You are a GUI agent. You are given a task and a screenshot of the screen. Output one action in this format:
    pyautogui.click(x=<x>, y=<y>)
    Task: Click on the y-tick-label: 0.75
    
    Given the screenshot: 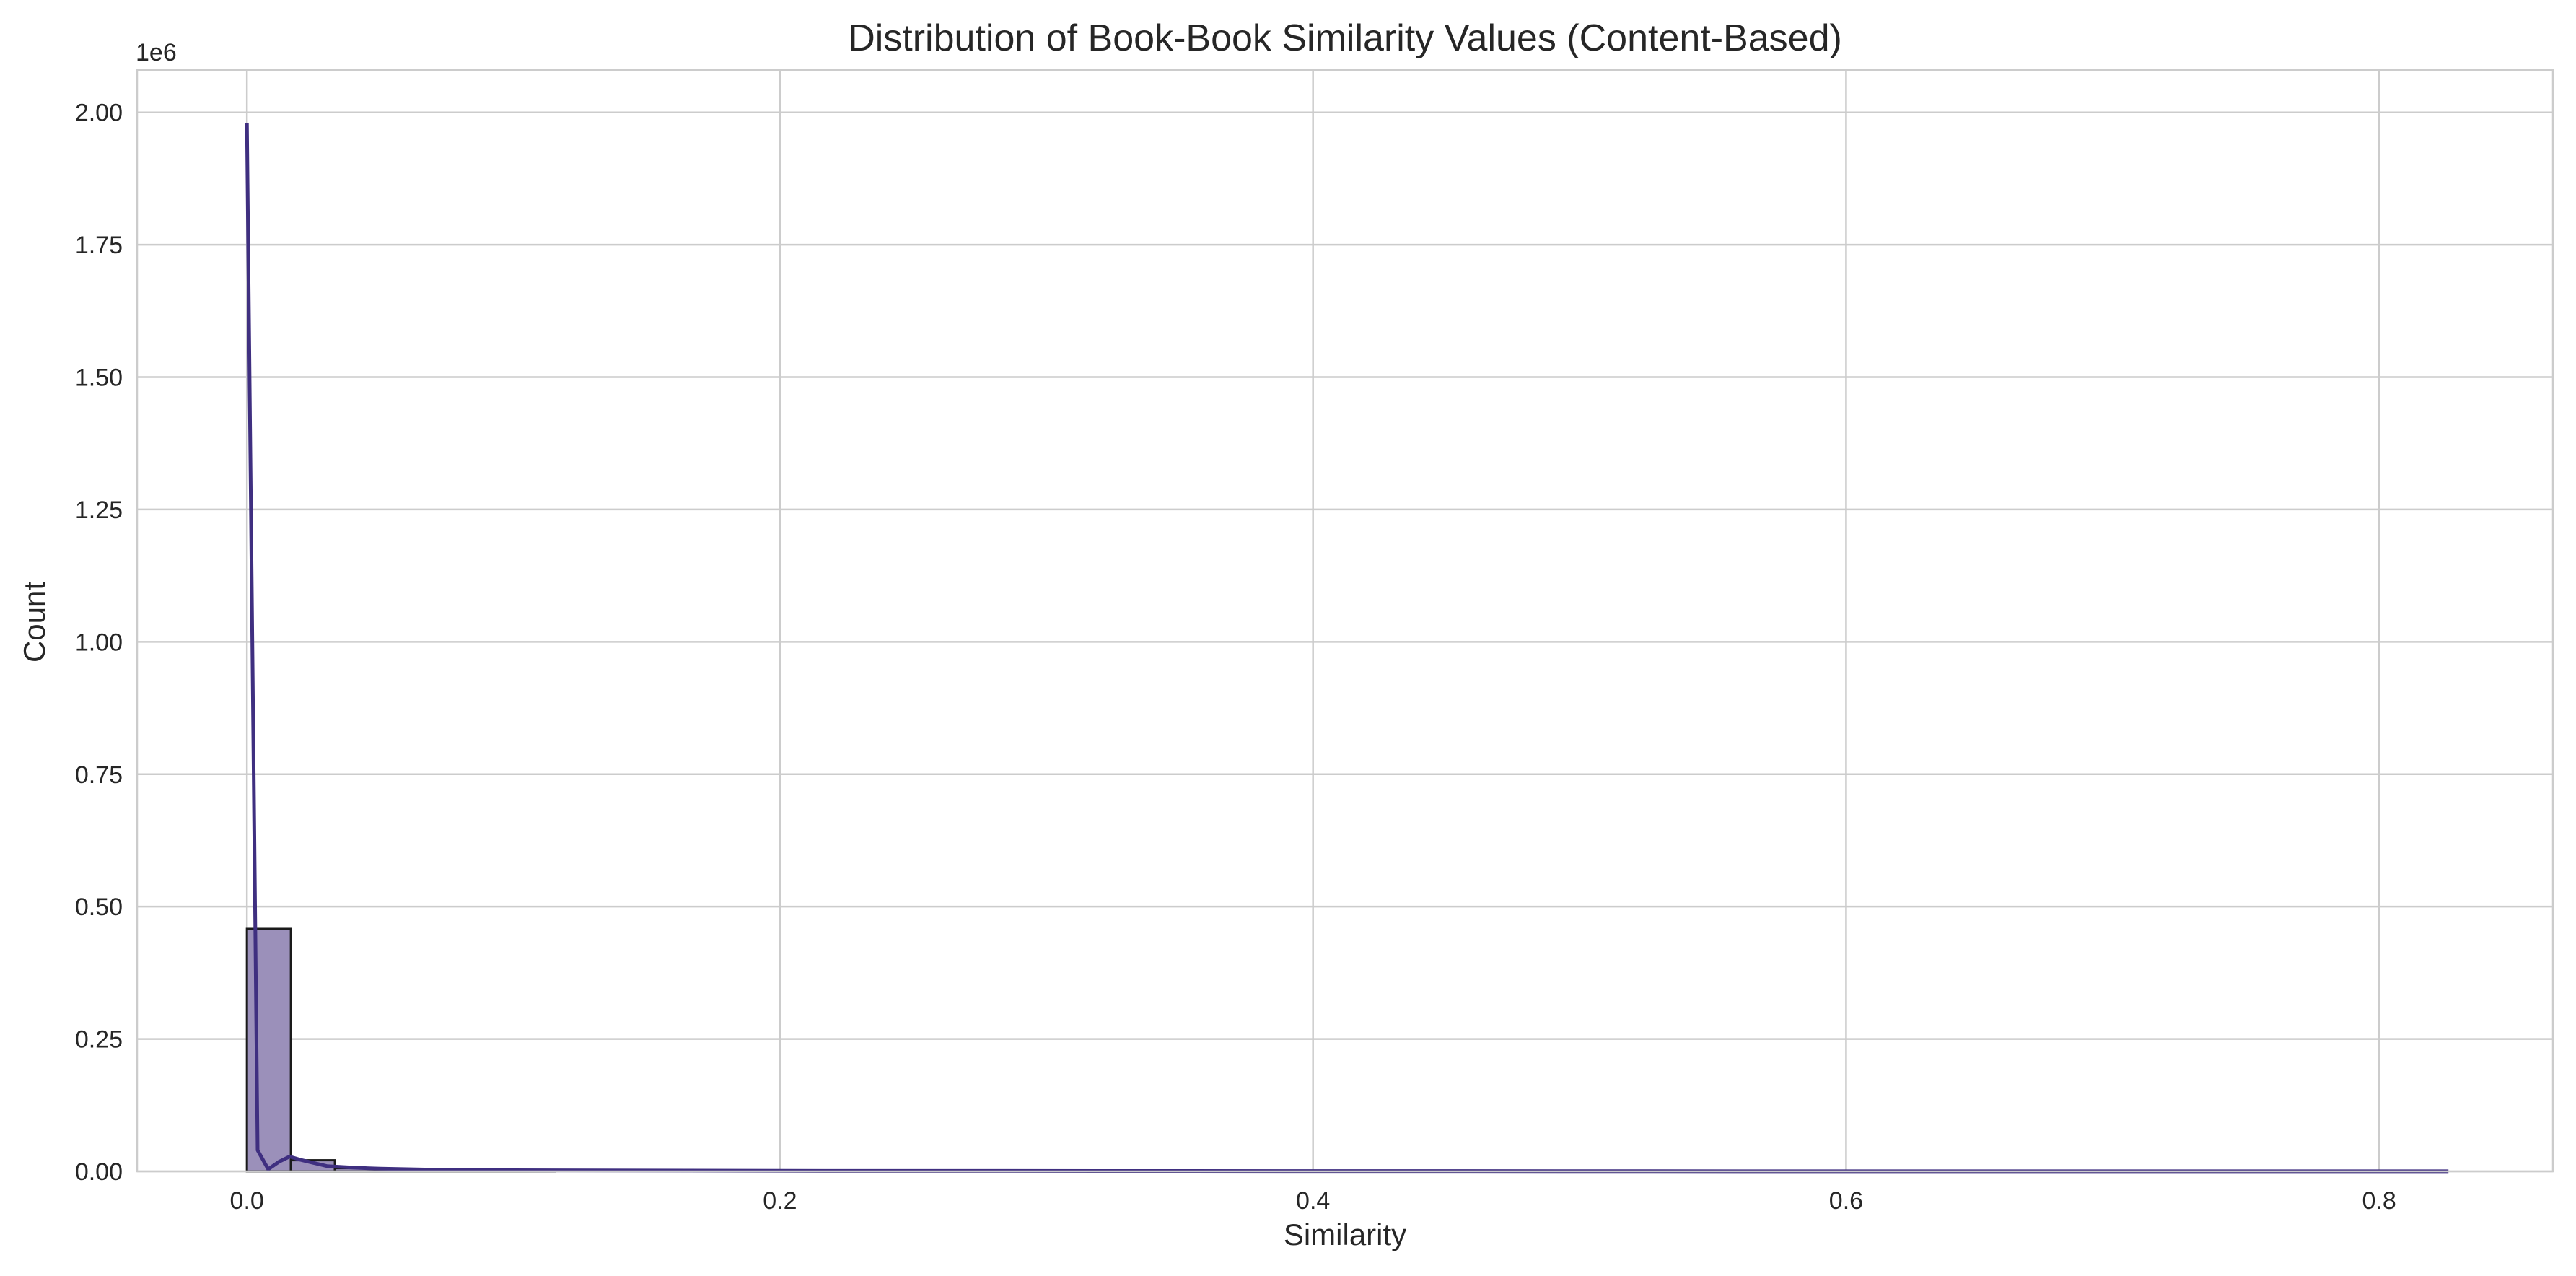 What is the action you would take?
    pyautogui.click(x=99, y=775)
    